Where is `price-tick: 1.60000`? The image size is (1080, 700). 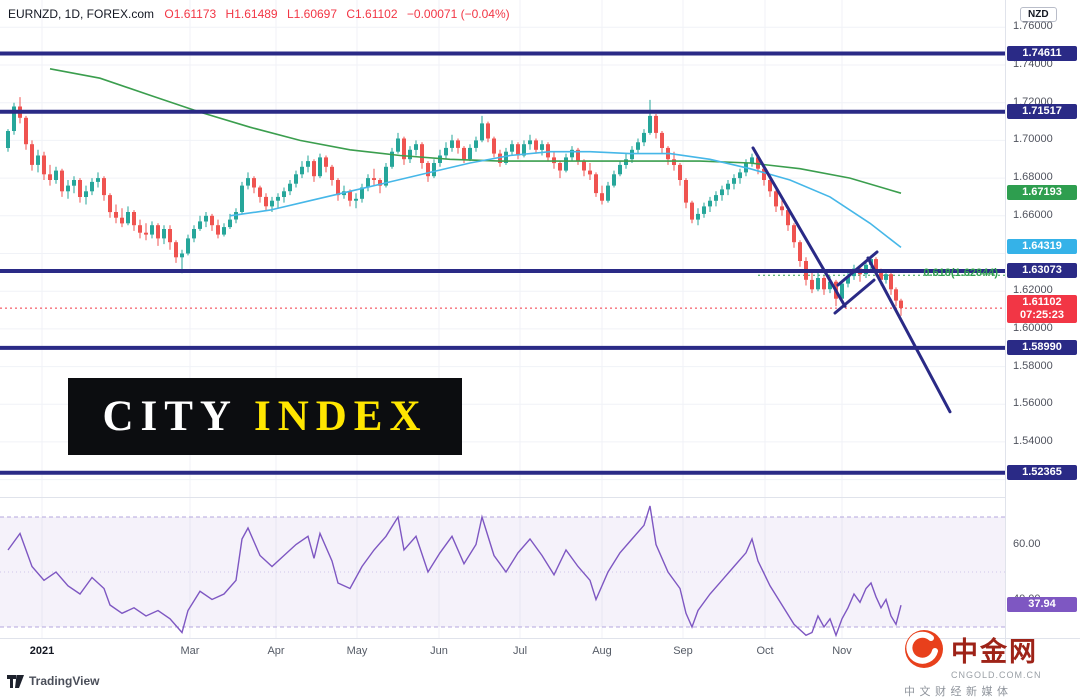 price-tick: 1.60000 is located at coordinates (1033, 328).